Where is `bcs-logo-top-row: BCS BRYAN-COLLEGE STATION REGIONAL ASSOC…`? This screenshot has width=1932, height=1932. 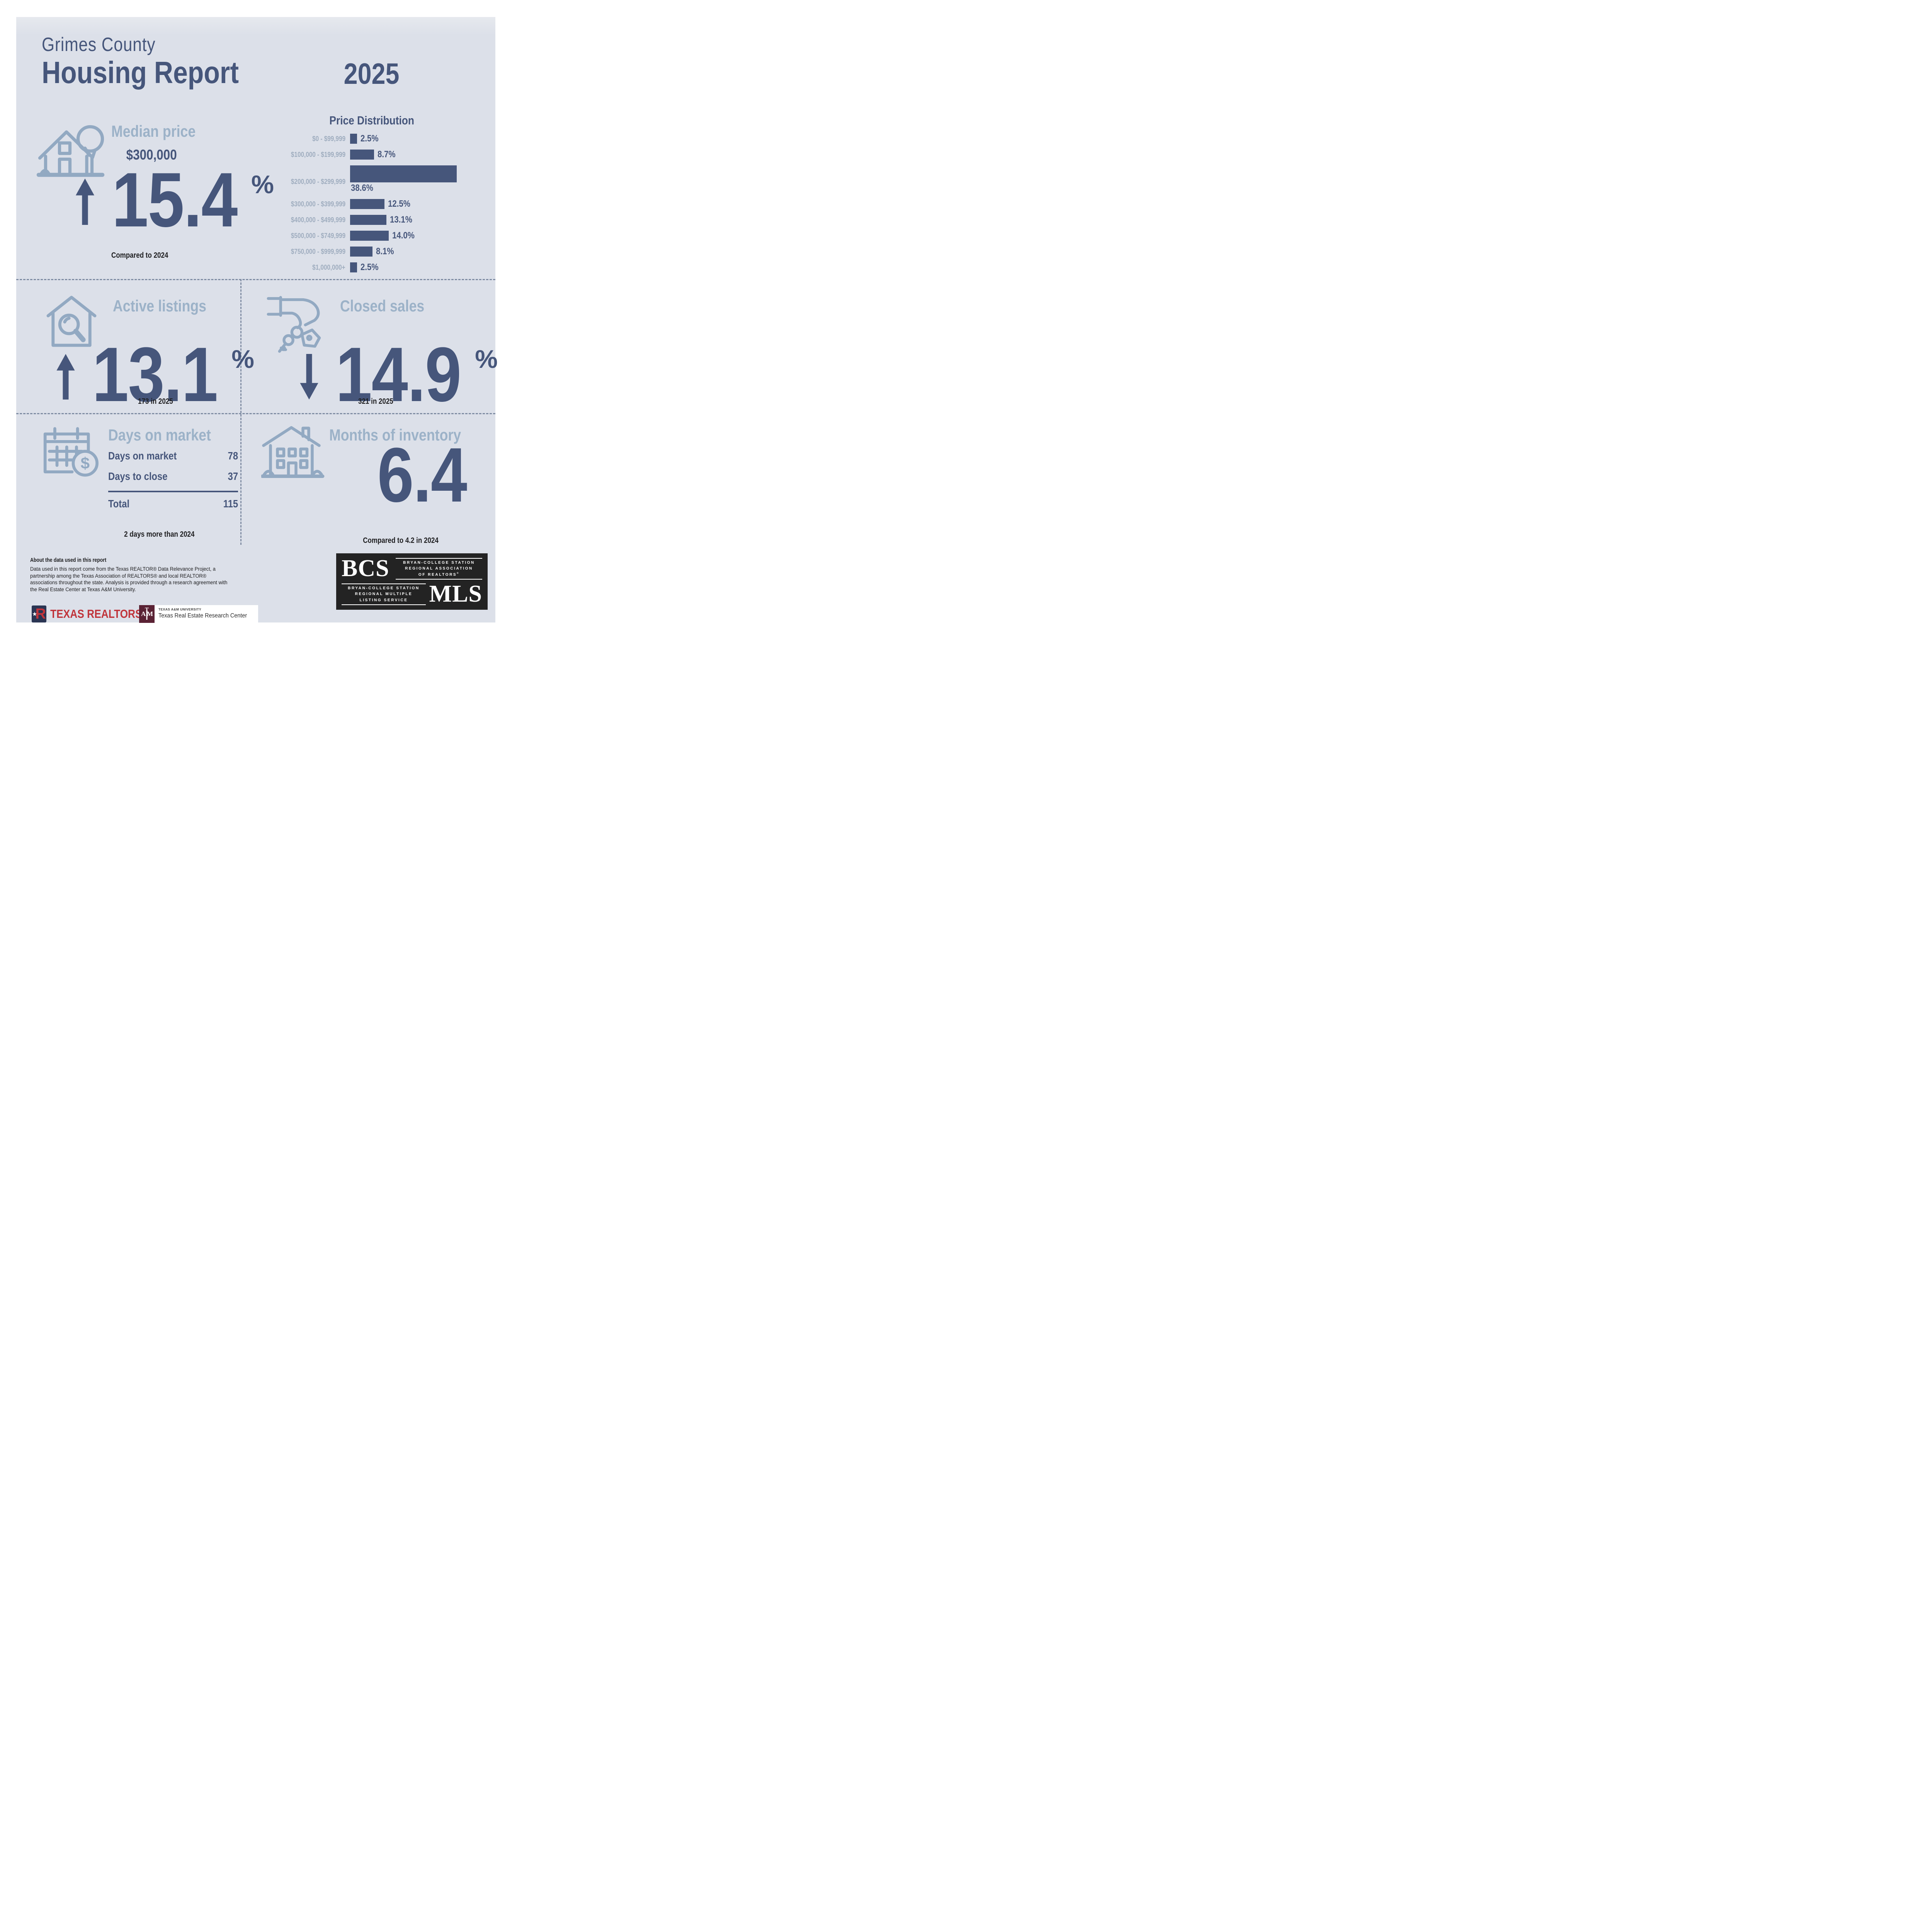 bcs-logo-top-row: BCS BRYAN-COLLEGE STATION REGIONAL ASSOC… is located at coordinates (412, 568).